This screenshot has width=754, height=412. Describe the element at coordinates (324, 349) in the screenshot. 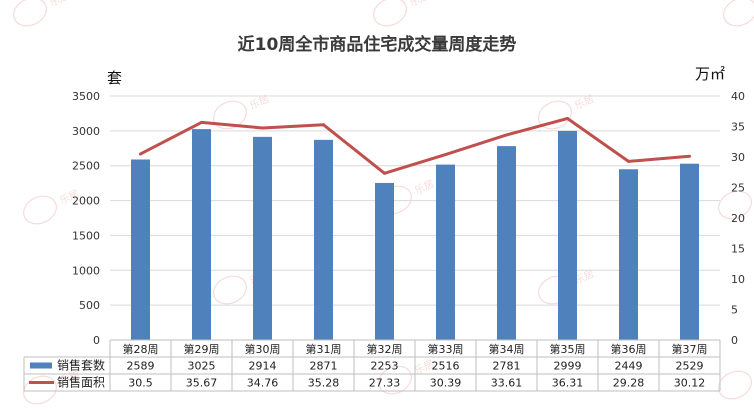

I see `category-label: 第31周` at that location.